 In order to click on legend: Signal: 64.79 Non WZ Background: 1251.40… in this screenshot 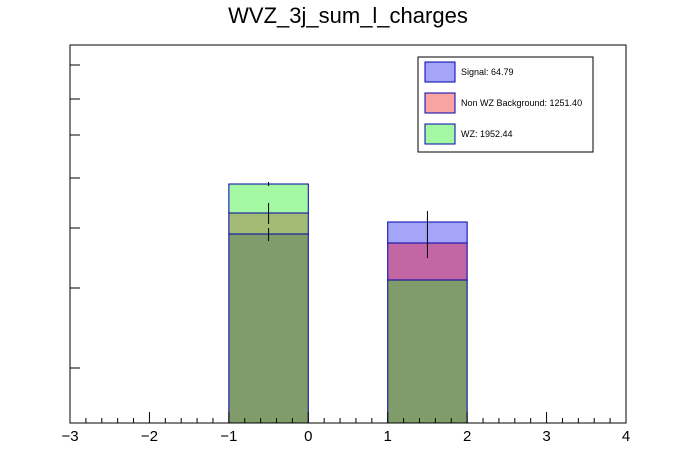, I will do `click(505, 104)`.